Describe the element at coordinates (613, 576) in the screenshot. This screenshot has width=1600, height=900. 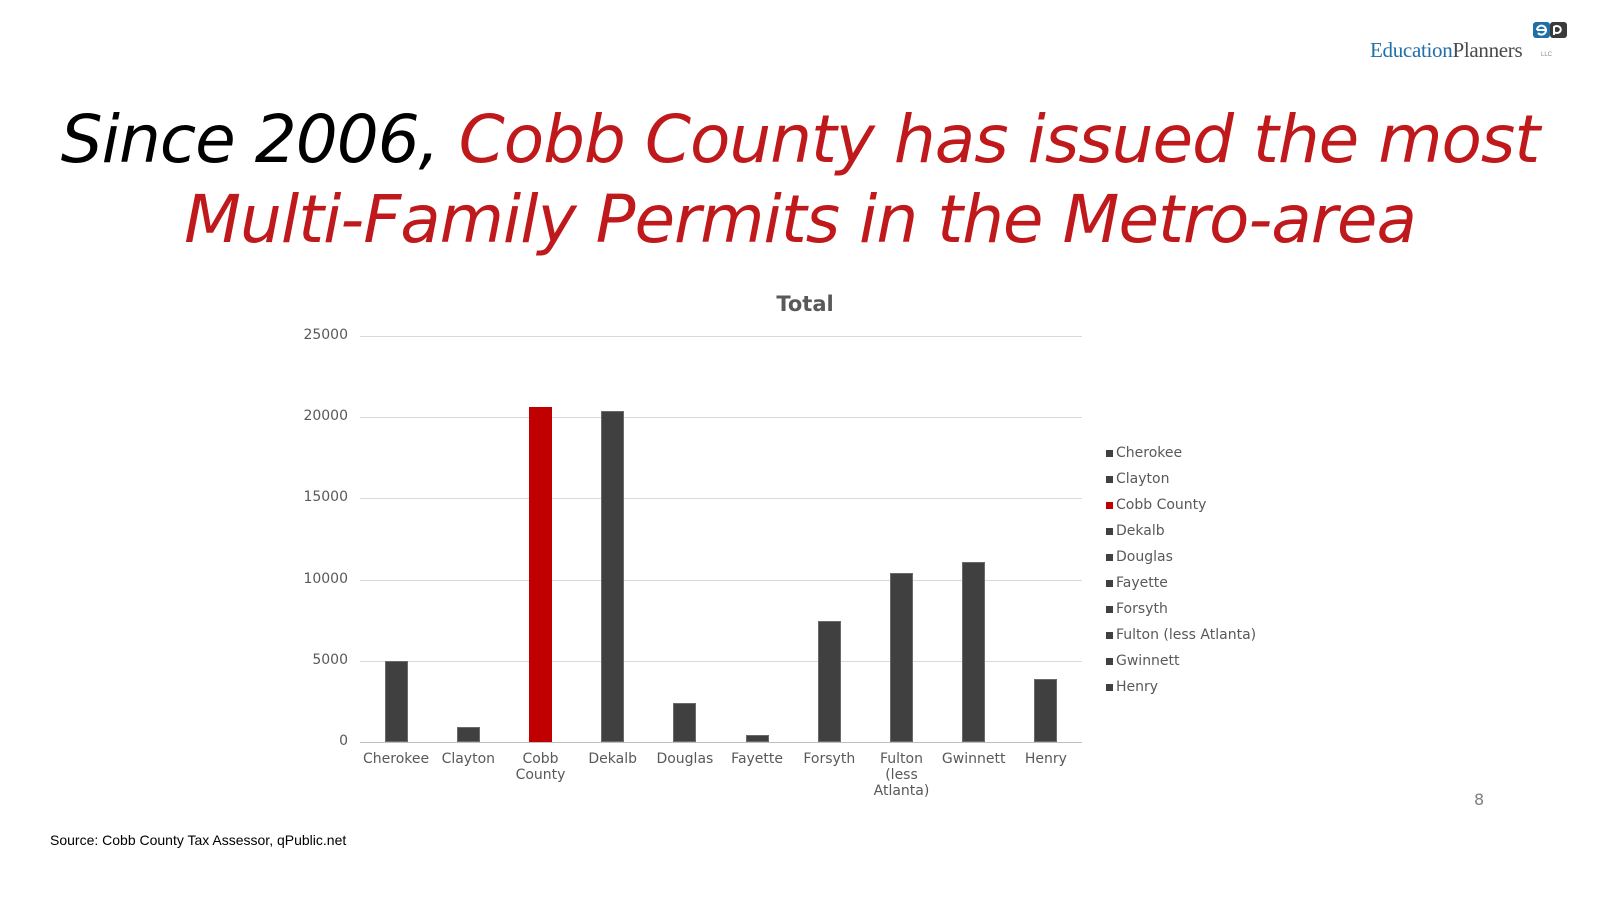
I see `bar-dekalb` at that location.